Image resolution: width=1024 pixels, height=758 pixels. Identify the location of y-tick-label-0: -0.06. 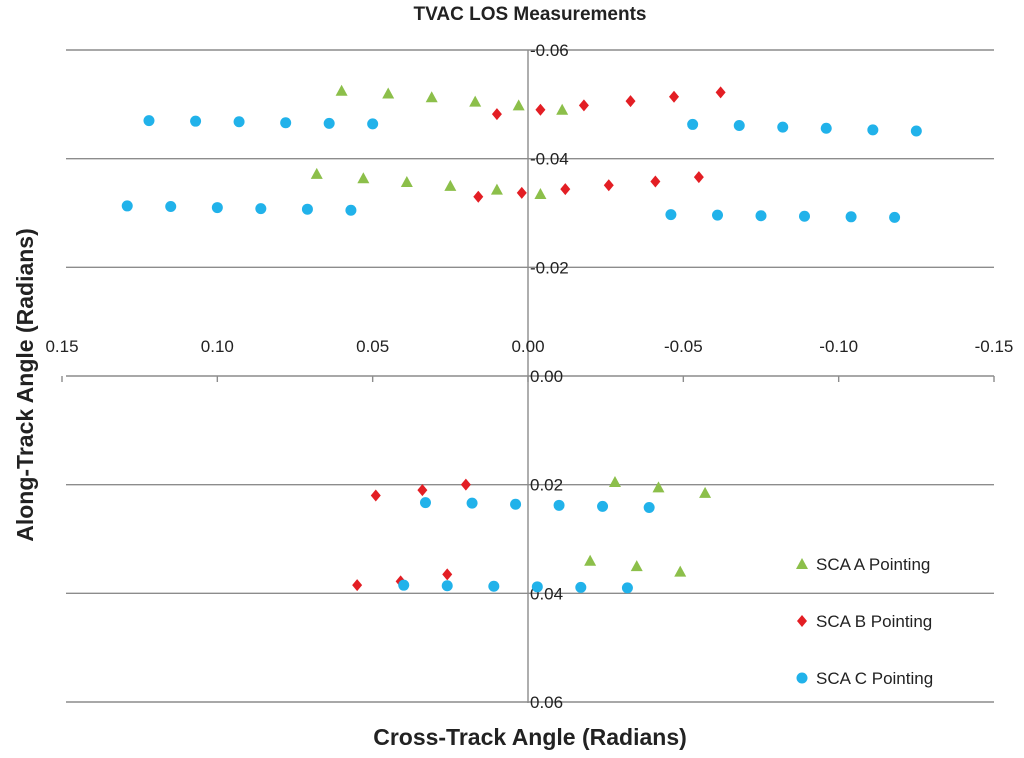
(549, 50).